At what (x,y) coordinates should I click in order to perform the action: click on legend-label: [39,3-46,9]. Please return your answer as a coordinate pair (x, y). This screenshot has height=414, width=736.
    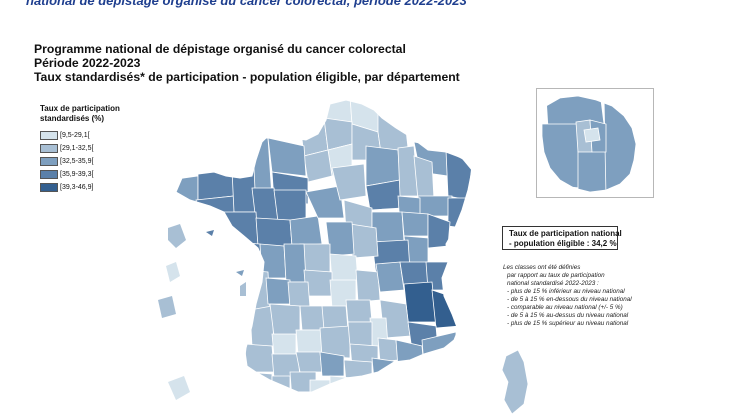
    Looking at the image, I should click on (77, 187).